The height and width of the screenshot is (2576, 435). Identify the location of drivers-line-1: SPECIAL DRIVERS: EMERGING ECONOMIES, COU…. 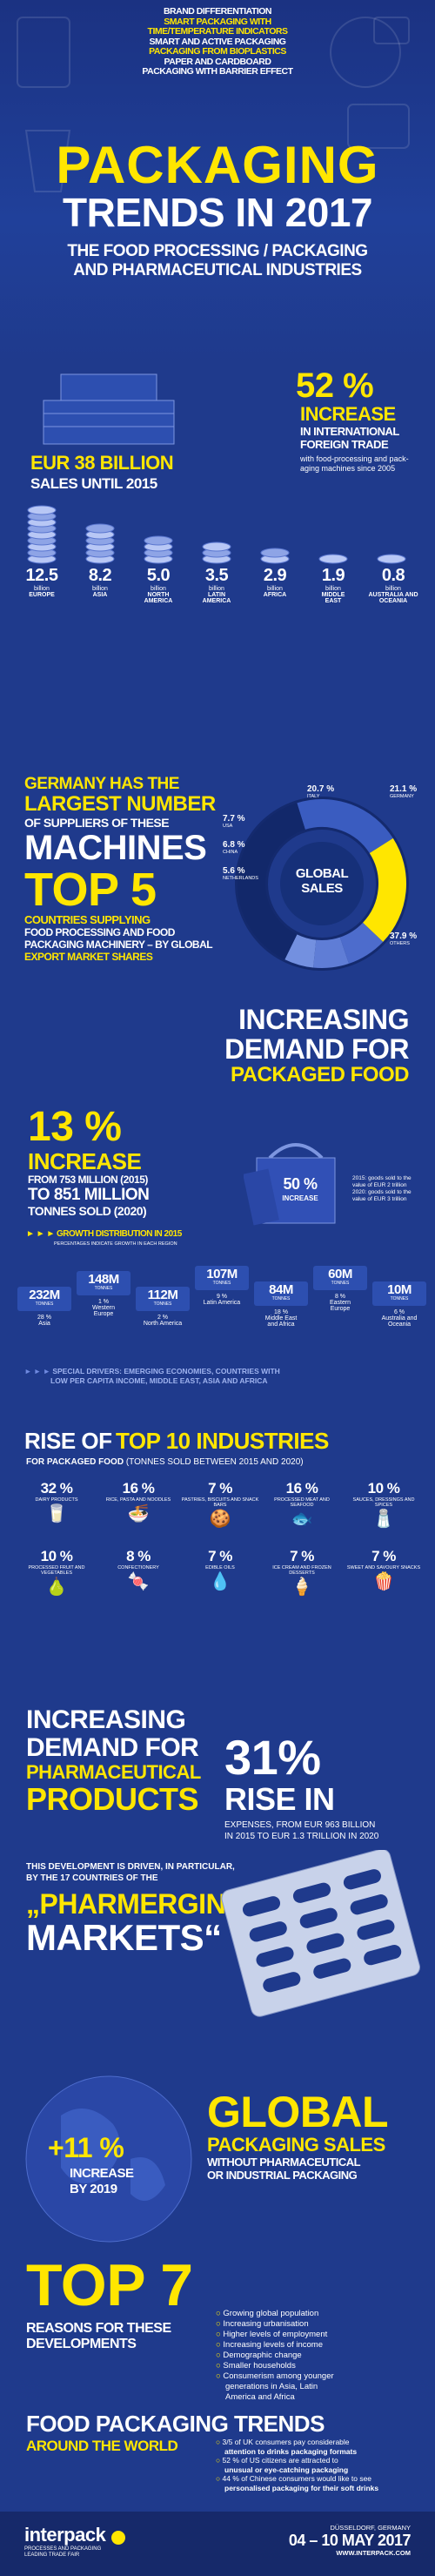
(166, 1371).